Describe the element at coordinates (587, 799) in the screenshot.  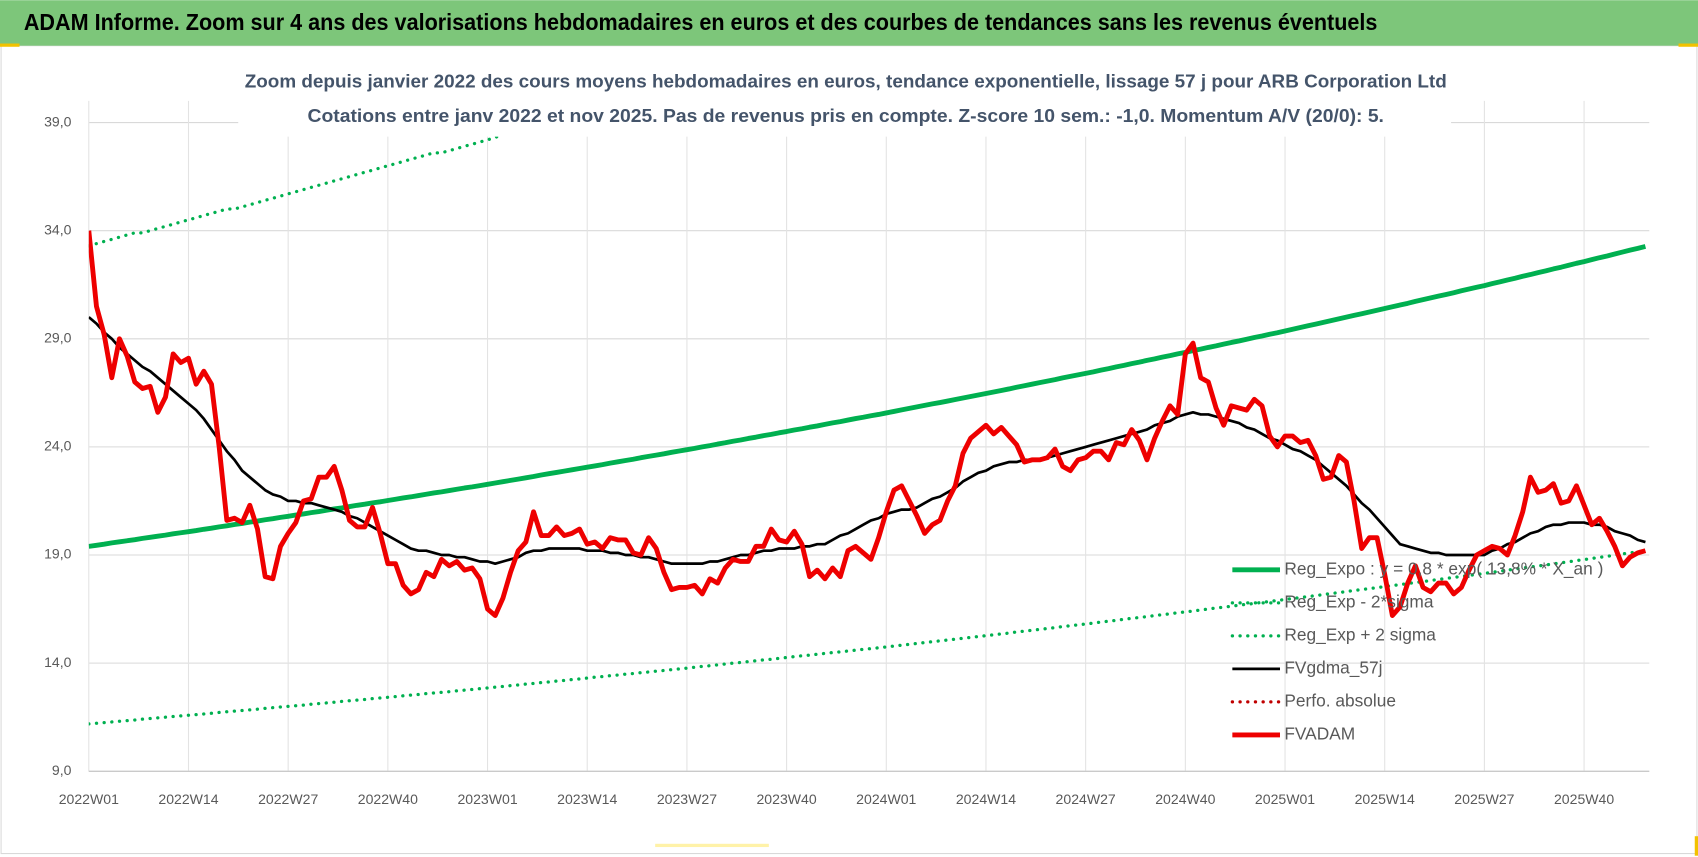
I see `x-tick-label: 2023W14` at that location.